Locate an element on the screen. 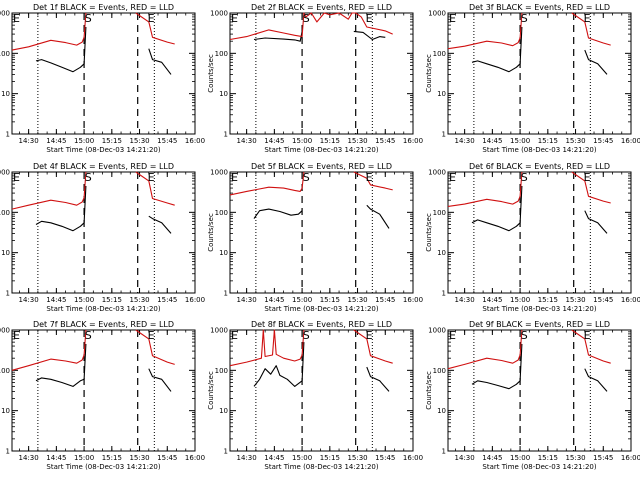 This screenshot has width=640, height=480. panel-title: Det 2f BLACK = Events, RED = LLD is located at coordinates (321, 7).